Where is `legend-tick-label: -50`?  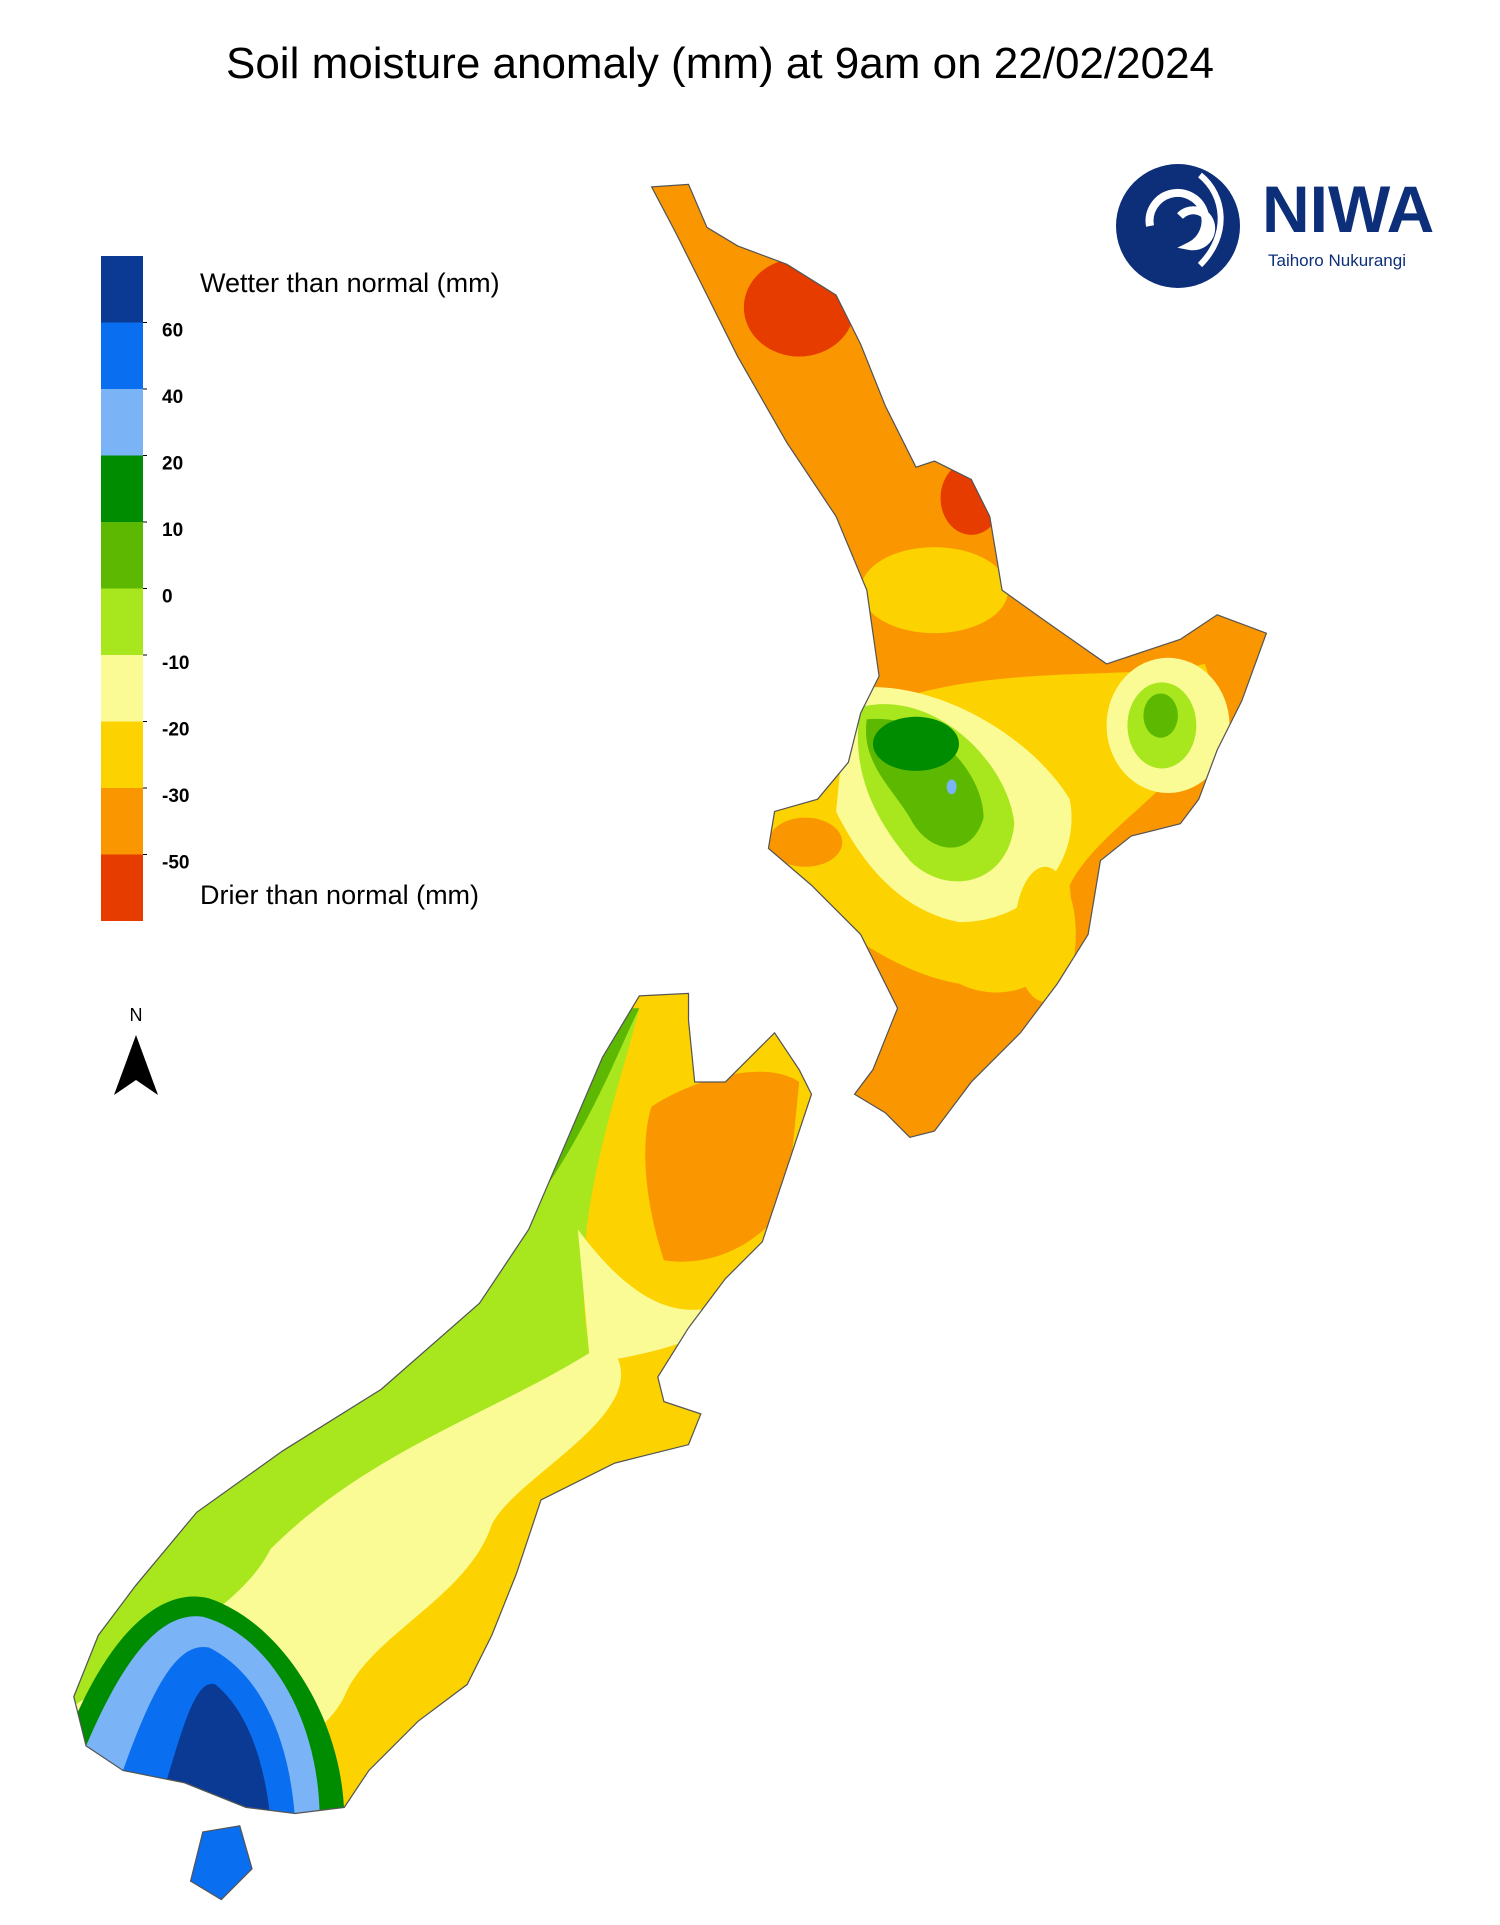 legend-tick-label: -50 is located at coordinates (175, 863).